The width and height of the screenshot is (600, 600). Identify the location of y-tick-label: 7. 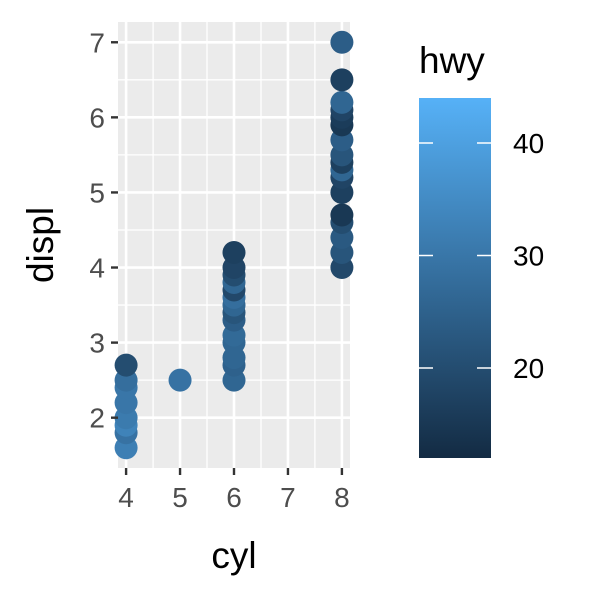
(97, 42).